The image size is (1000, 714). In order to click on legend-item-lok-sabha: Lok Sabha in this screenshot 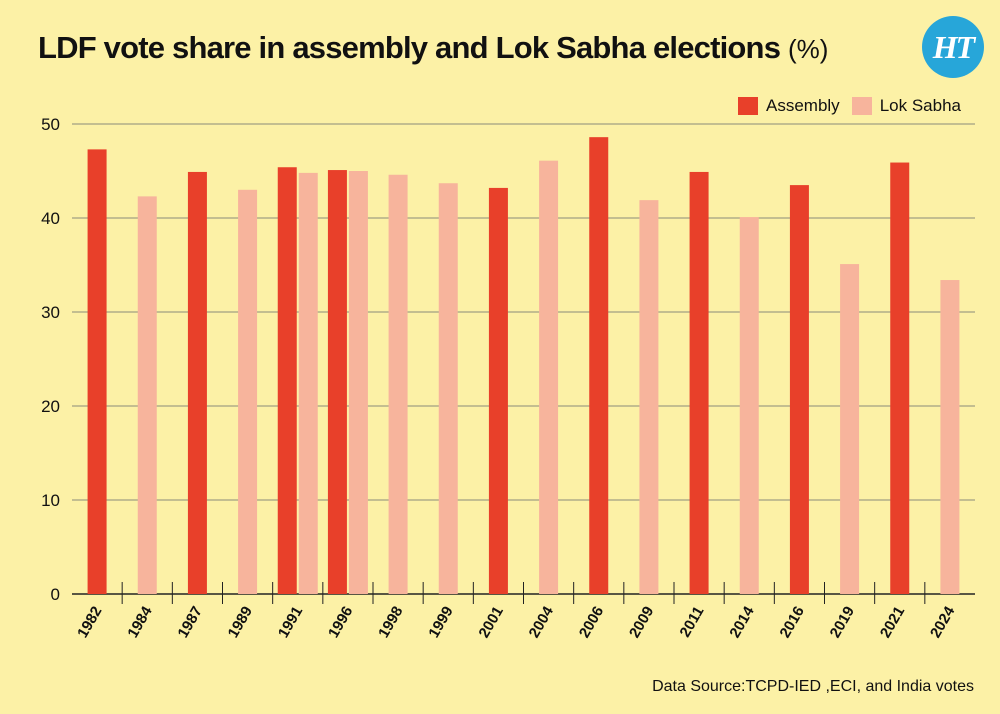, I will do `click(906, 106)`.